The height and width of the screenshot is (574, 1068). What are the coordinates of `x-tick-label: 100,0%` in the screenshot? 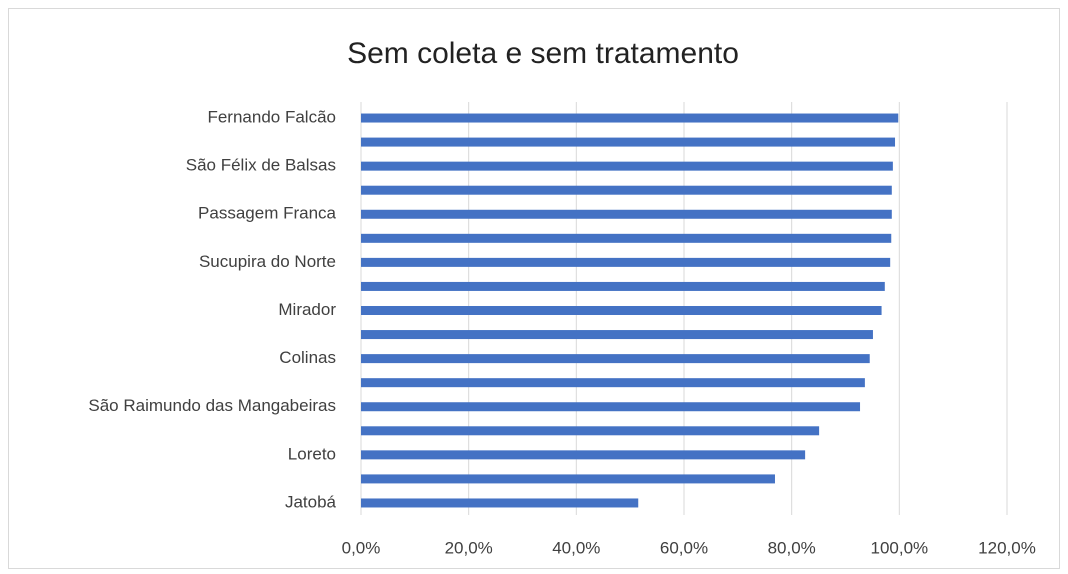 It's located at (899, 547).